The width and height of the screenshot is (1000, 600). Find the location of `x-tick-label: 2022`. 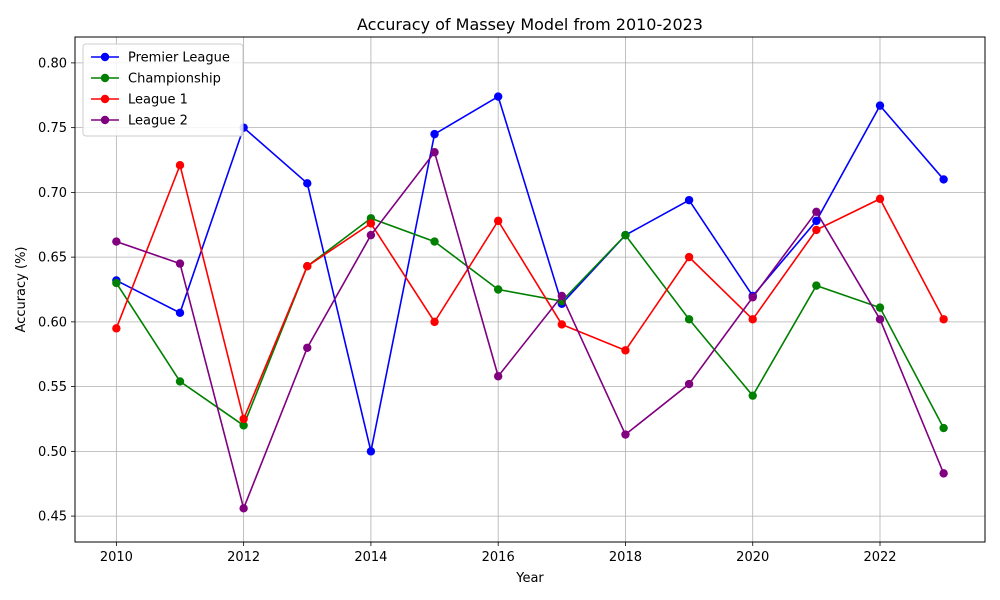

x-tick-label: 2022 is located at coordinates (879, 557).